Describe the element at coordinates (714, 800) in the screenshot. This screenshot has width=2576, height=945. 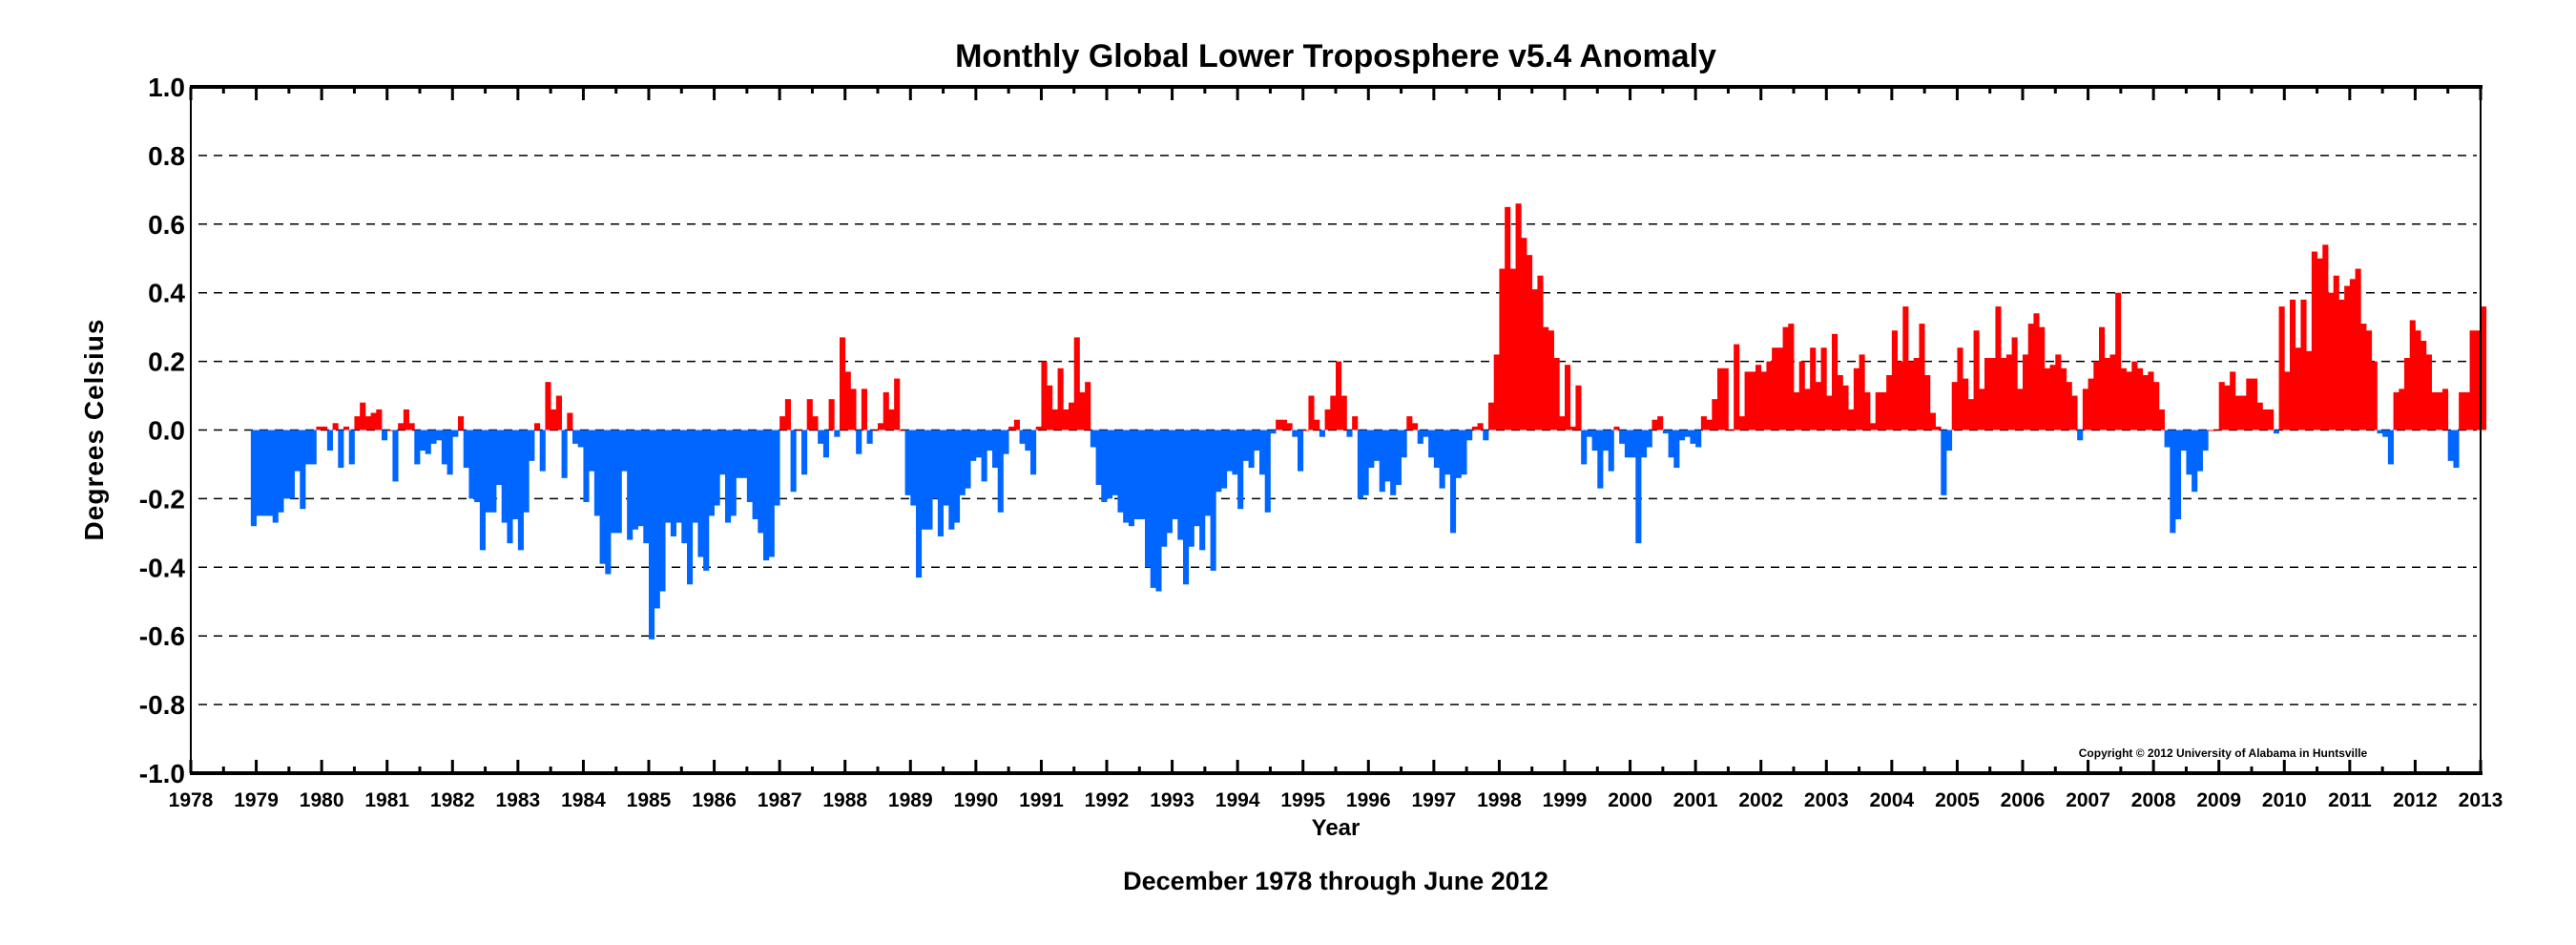
I see `x-tick-label: 1986` at that location.